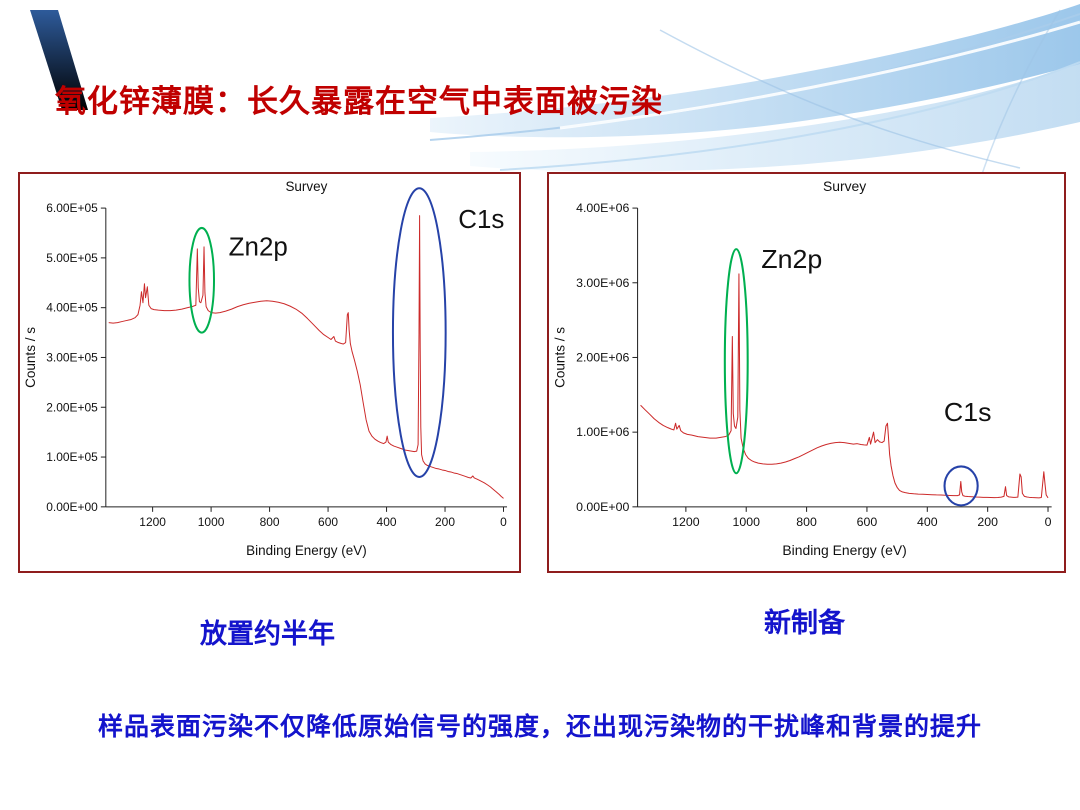 This screenshot has width=1080, height=810. What do you see at coordinates (539, 727) in the screenshot?
I see `bottom-note: 样品表面污染不仅降低原始信号的强度，还出现污染物的干扰峰和背景的提升` at bounding box center [539, 727].